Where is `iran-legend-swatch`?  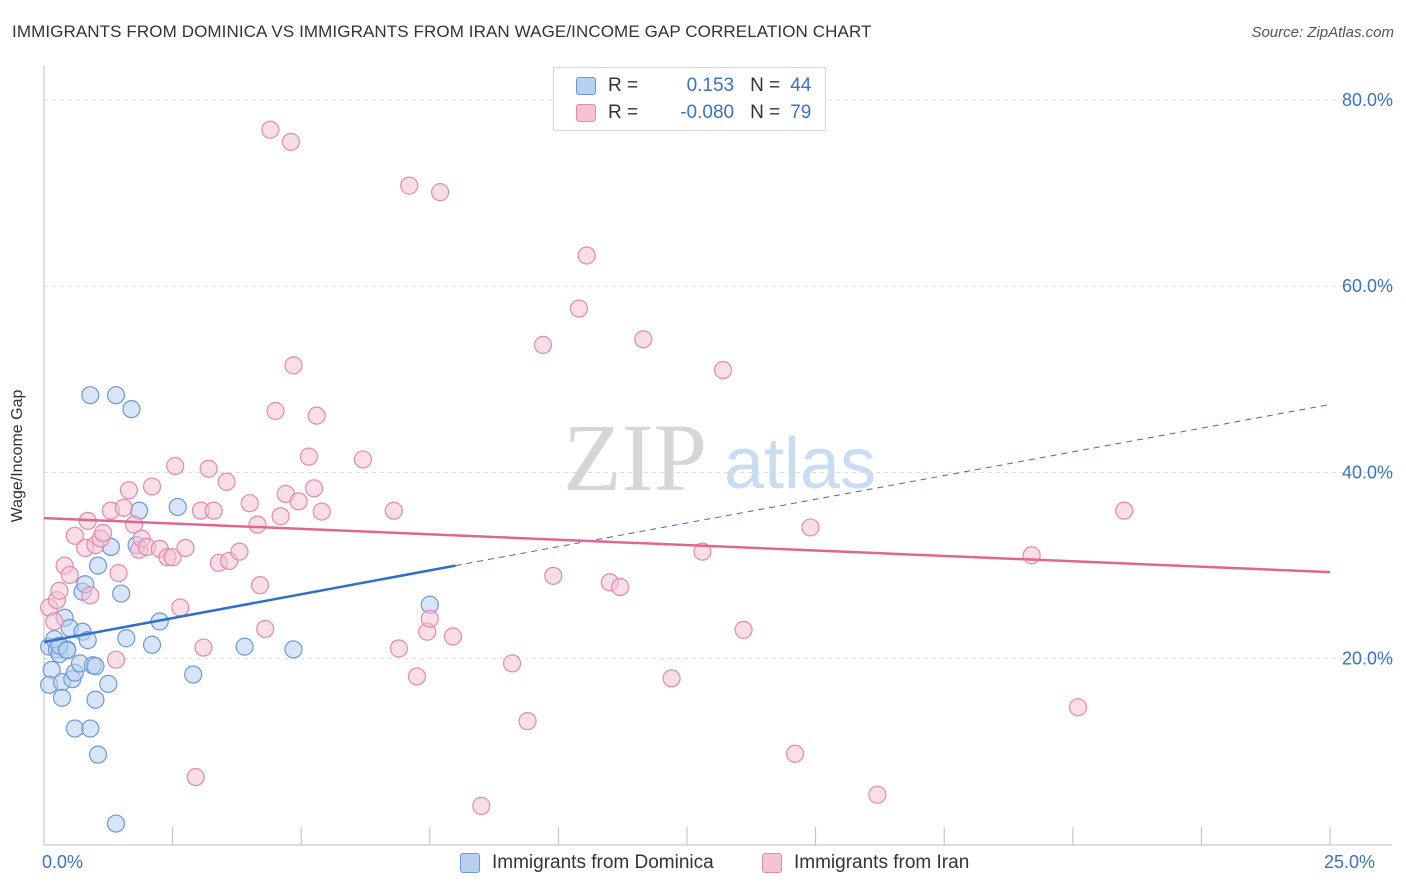 iran-legend-swatch is located at coordinates (772, 863).